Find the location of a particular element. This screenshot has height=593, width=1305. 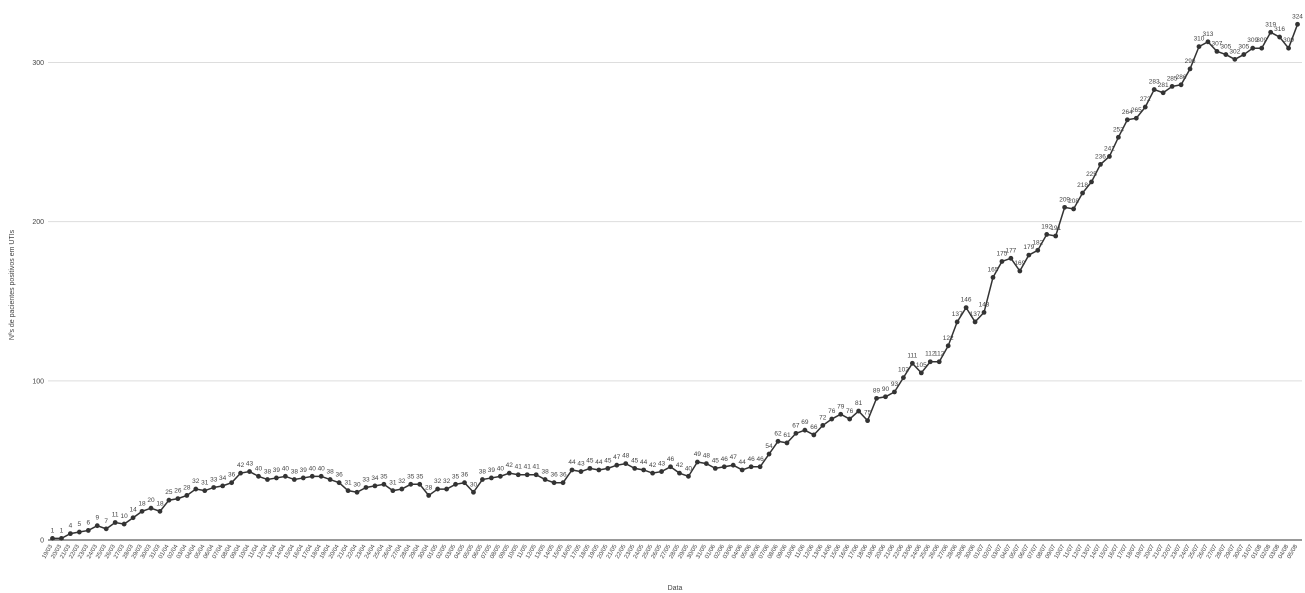

value-label: 111 is located at coordinates (912, 355).